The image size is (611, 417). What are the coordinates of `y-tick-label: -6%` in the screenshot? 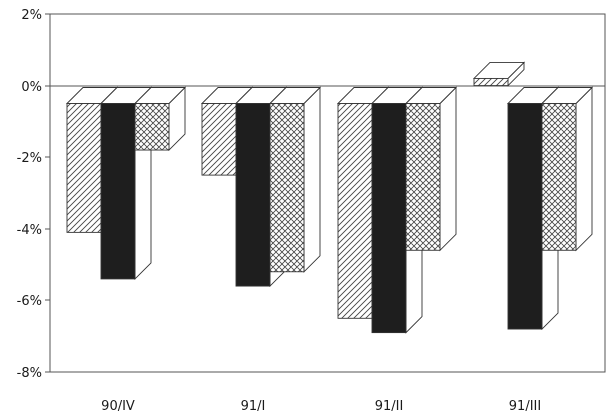 It's located at (29, 301).